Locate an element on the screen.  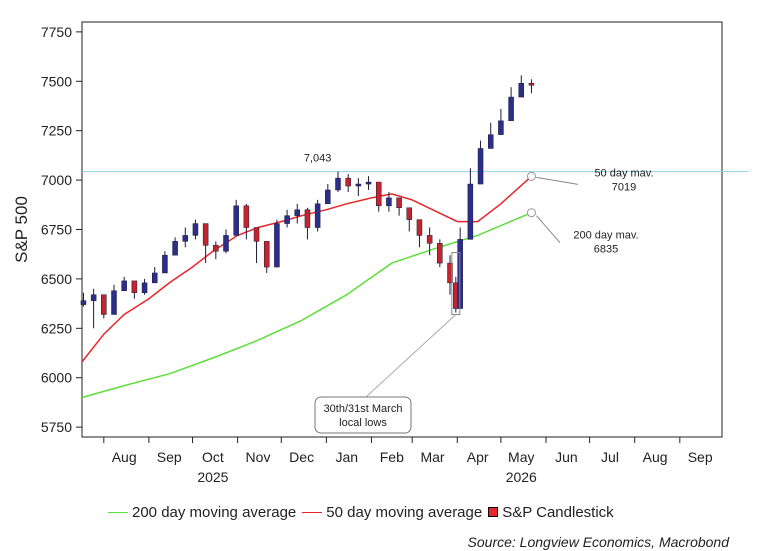
y-axis: 5750 6000 6250 6500 6750 7000 7250 7500 7750 is located at coordinates (61, 229).